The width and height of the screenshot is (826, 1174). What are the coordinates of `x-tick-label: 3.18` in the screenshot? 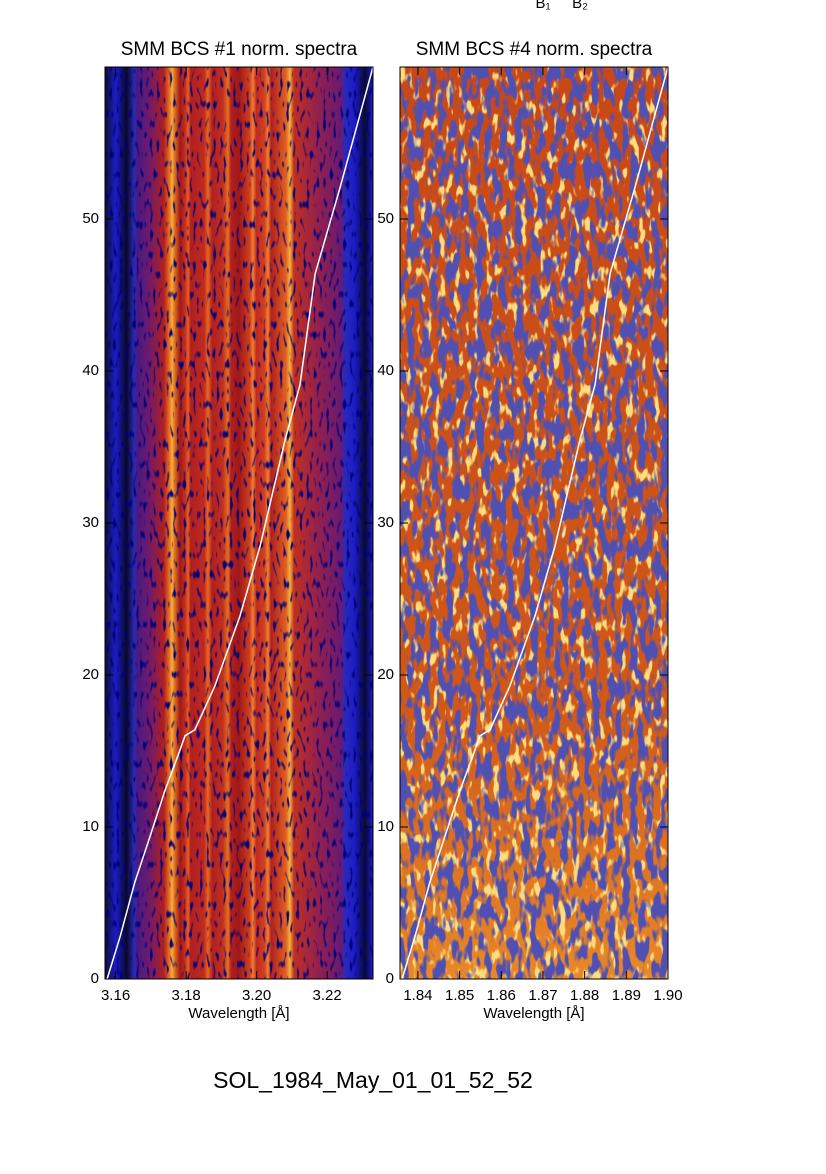 It's located at (186, 995).